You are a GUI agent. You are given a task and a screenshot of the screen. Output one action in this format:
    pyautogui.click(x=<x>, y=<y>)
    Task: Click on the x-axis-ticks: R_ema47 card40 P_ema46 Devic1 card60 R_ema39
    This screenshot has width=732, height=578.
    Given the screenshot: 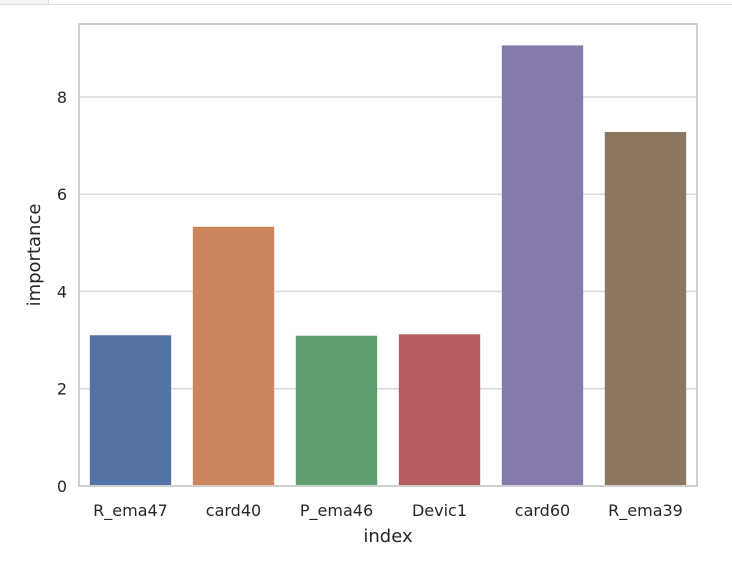 What is the action you would take?
    pyautogui.click(x=388, y=511)
    